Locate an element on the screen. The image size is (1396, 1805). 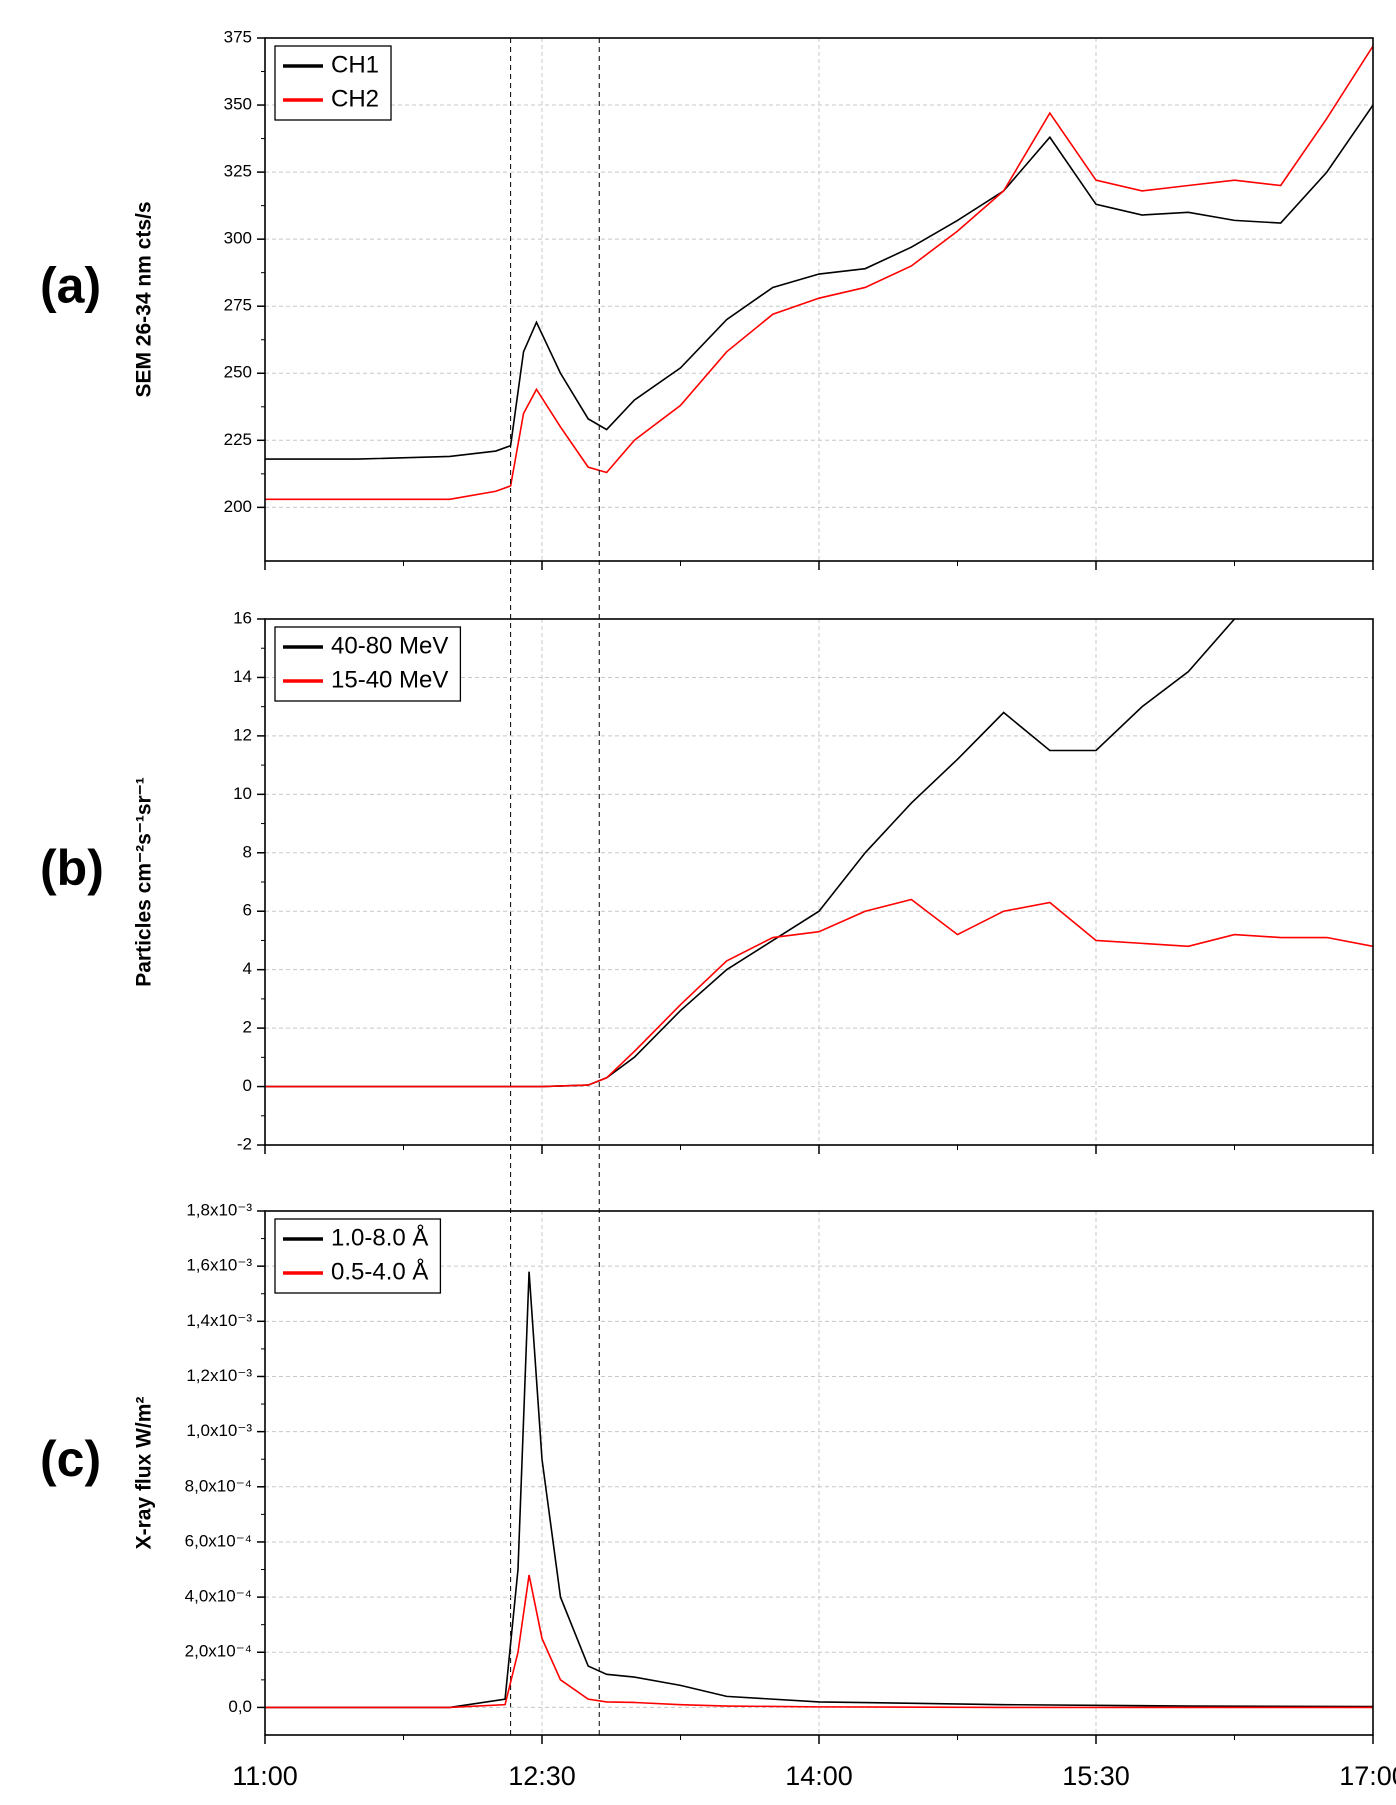
y-tick-label: 10 is located at coordinates (242, 793).